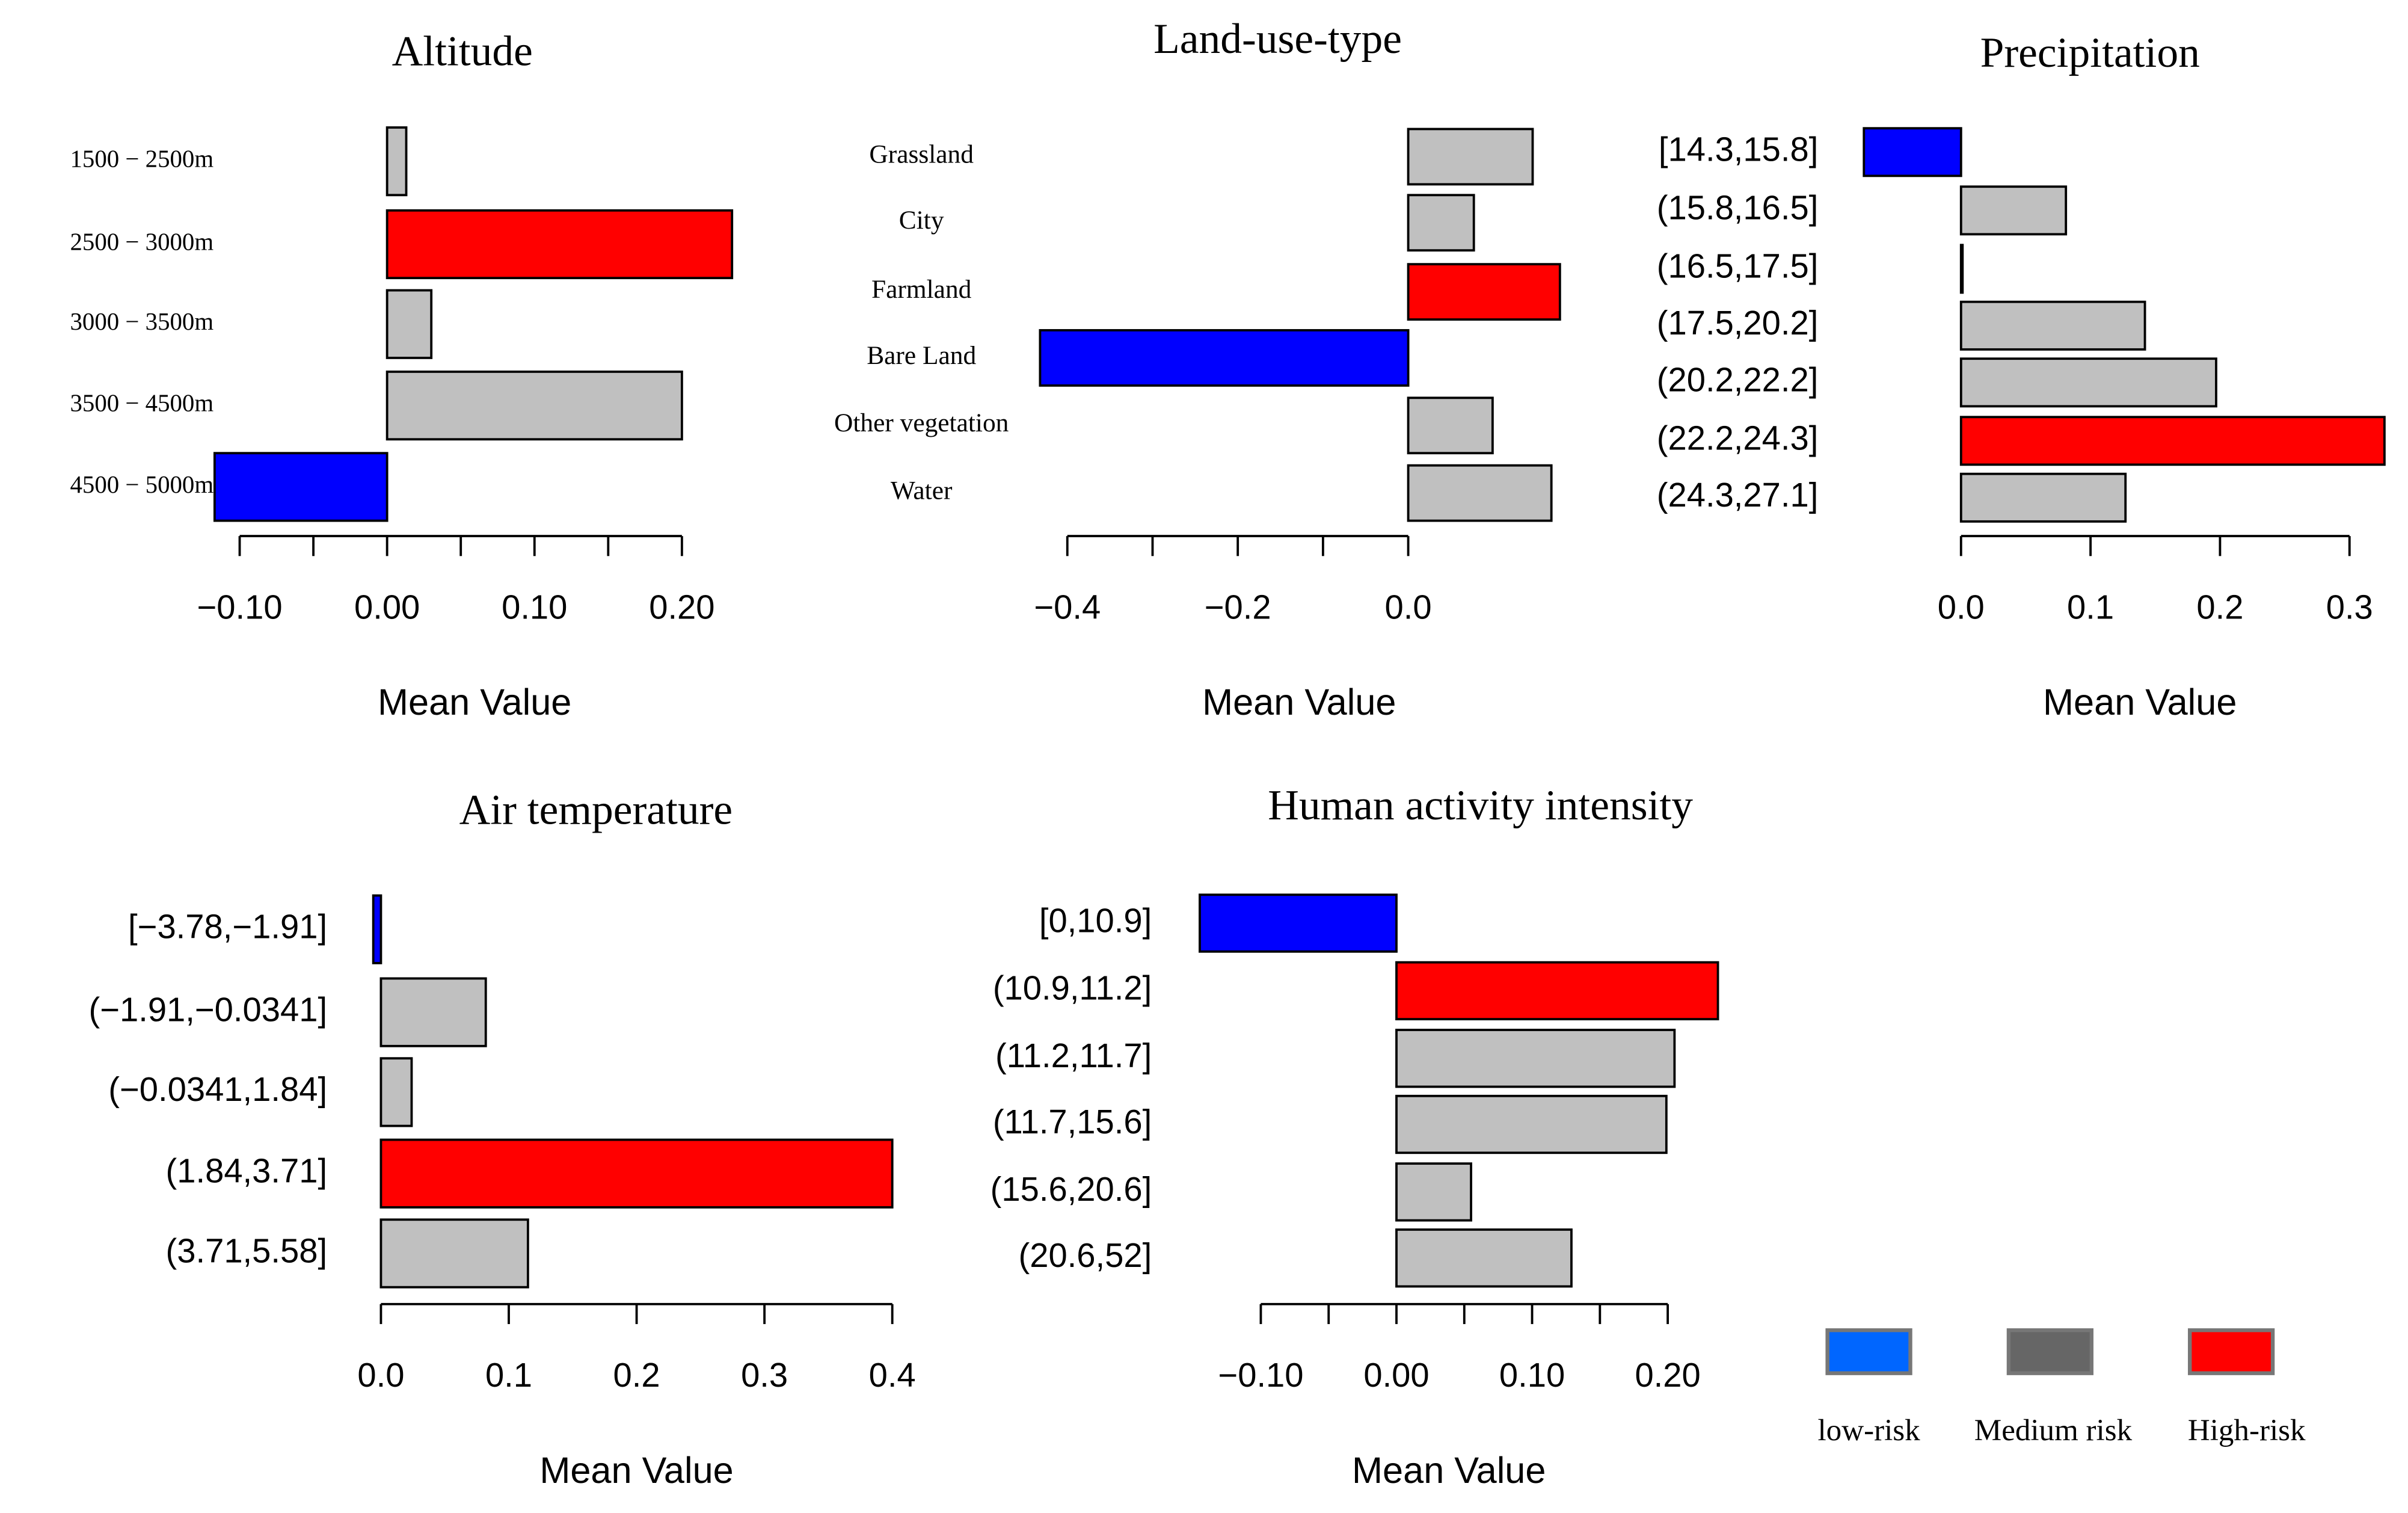 The width and height of the screenshot is (2408, 1513). I want to click on category-label: (−0.0341,1.84], so click(217, 1089).